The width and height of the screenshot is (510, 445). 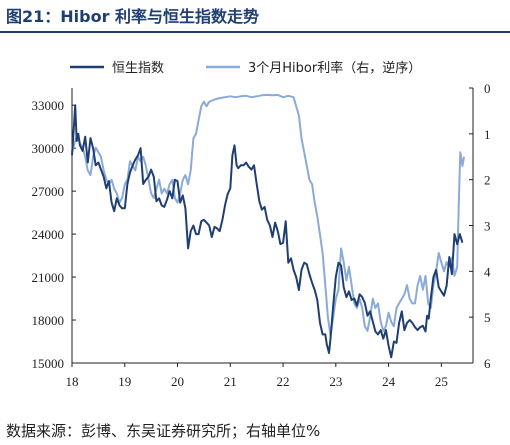 I want to click on y-left-tick-label: 24000, so click(x=48, y=234).